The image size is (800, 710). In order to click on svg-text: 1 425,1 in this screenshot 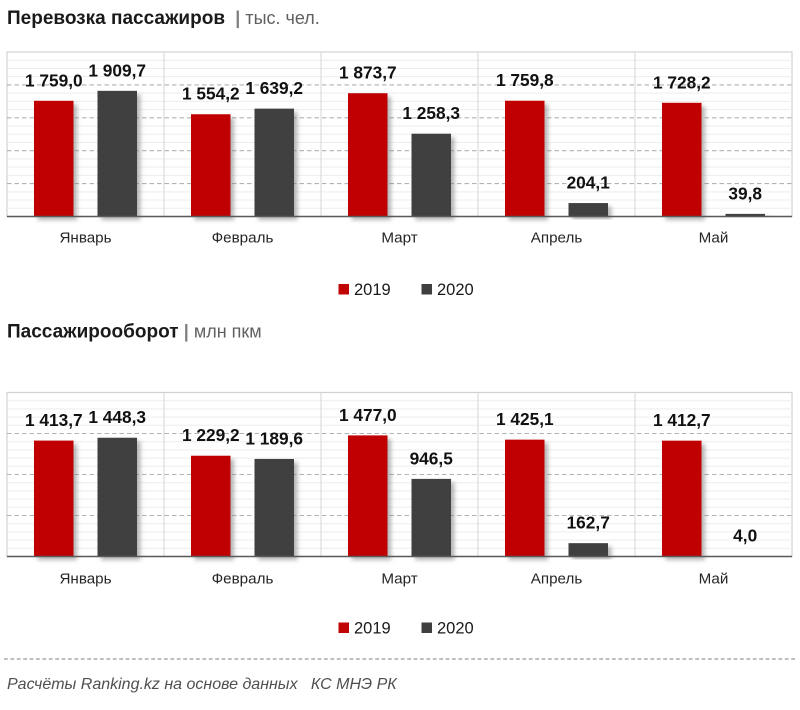, I will do `click(525, 419)`.